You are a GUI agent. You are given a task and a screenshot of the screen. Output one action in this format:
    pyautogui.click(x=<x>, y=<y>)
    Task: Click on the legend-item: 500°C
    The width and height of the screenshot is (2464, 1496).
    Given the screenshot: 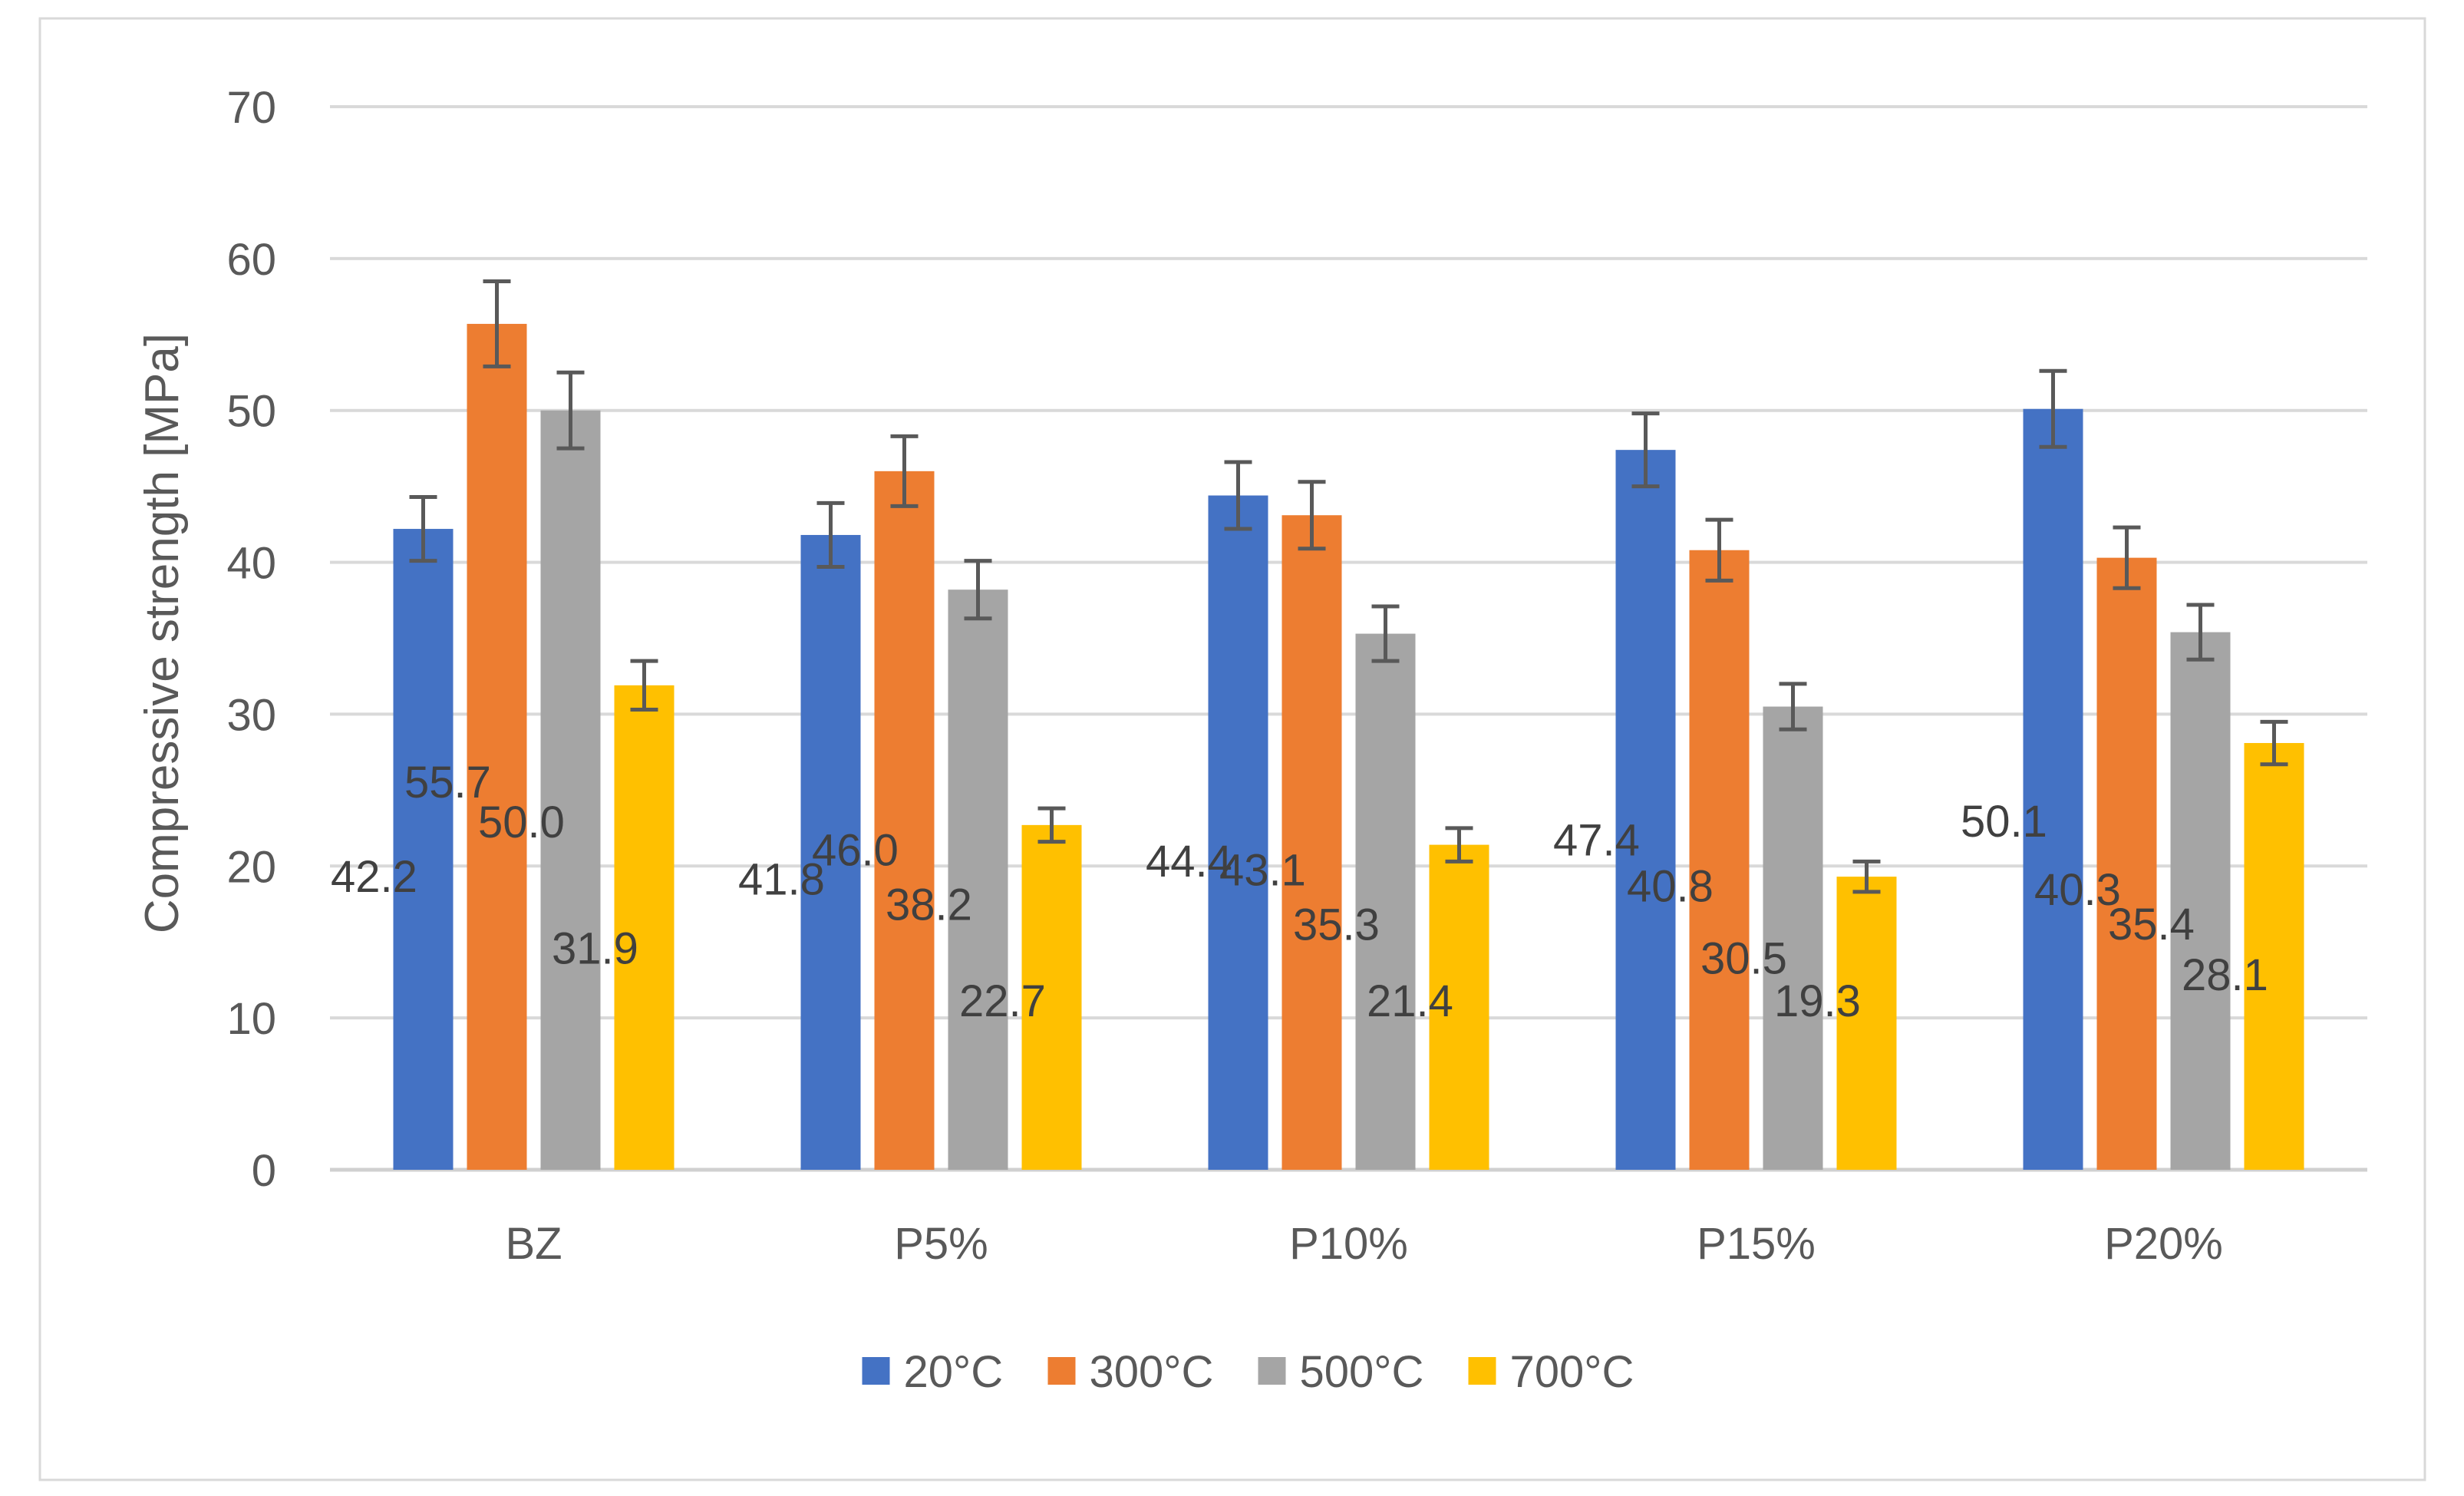 What is the action you would take?
    pyautogui.click(x=1341, y=1372)
    